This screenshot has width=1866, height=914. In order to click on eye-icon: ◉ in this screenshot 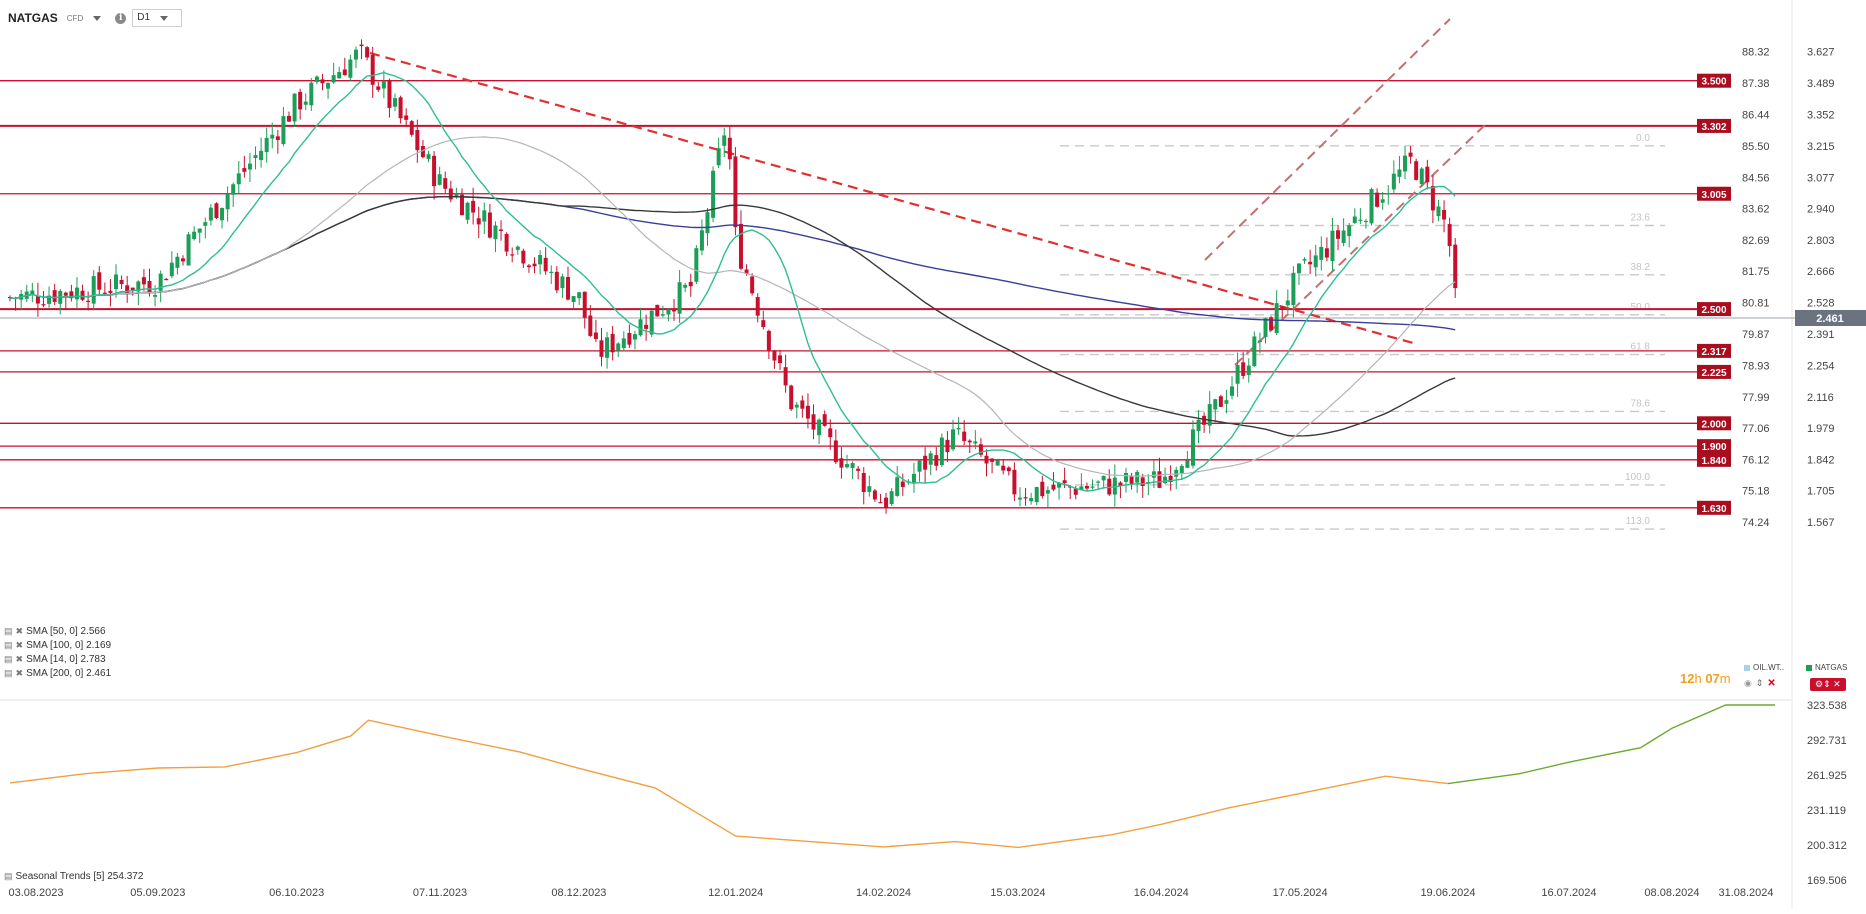, I will do `click(1748, 683)`.